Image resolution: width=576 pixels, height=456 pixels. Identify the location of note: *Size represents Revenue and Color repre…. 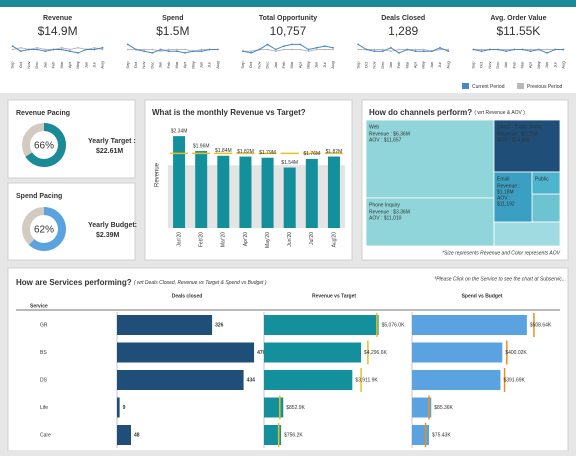
(501, 253).